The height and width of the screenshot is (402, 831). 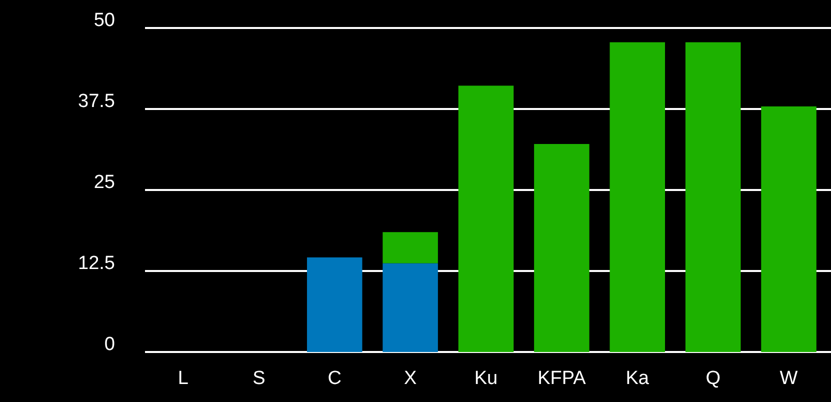 I want to click on y-tick-label: 0, so click(x=109, y=345).